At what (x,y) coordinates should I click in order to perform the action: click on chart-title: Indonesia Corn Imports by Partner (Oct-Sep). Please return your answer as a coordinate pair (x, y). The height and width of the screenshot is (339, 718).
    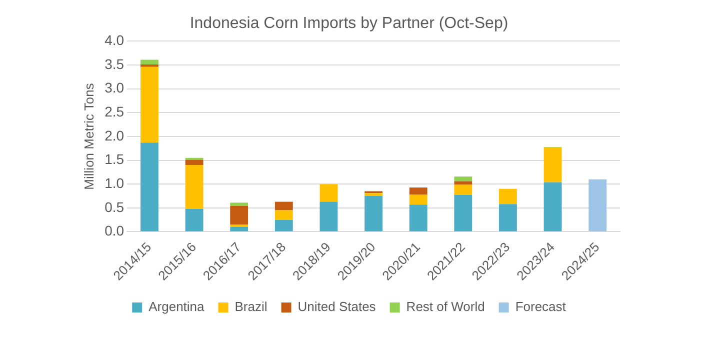
    Looking at the image, I should click on (349, 23).